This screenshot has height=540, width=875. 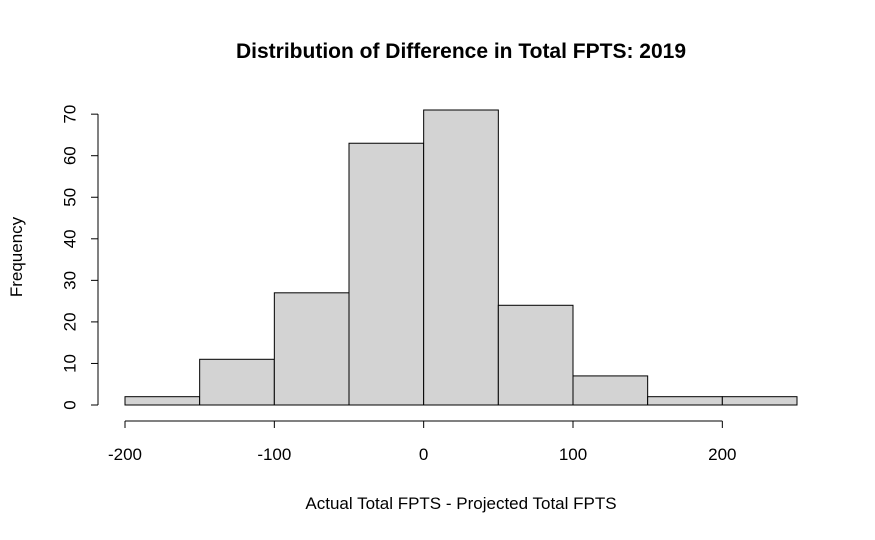 What do you see at coordinates (70, 197) in the screenshot?
I see `y-tick-label: 50` at bounding box center [70, 197].